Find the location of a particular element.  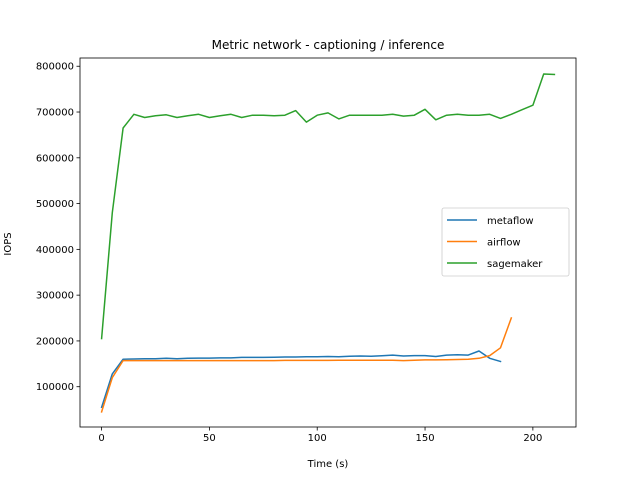

legend-box is located at coordinates (505, 242).